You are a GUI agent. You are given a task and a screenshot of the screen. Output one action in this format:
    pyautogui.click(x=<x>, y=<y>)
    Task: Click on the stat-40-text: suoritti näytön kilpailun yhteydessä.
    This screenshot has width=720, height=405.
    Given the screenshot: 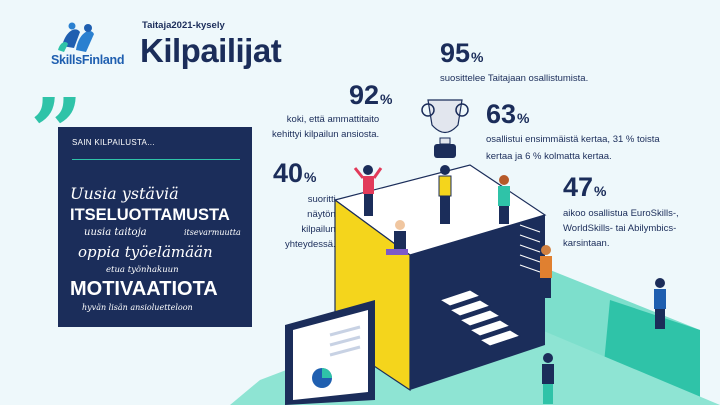 What is the action you would take?
    pyautogui.click(x=310, y=222)
    